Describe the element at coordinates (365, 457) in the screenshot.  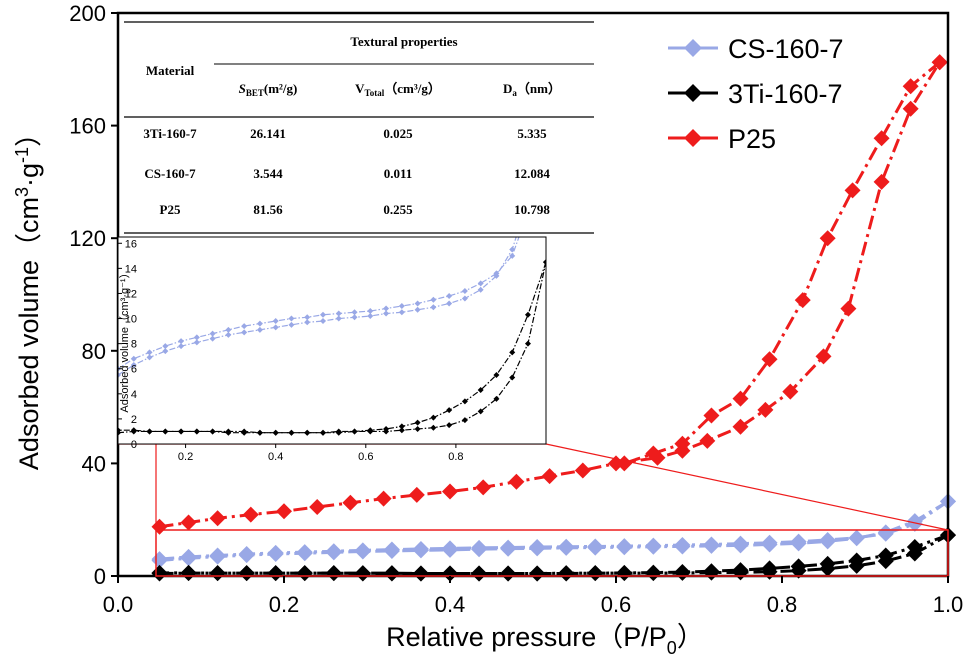
I see `inset-x-tick-label: 0.6` at that location.